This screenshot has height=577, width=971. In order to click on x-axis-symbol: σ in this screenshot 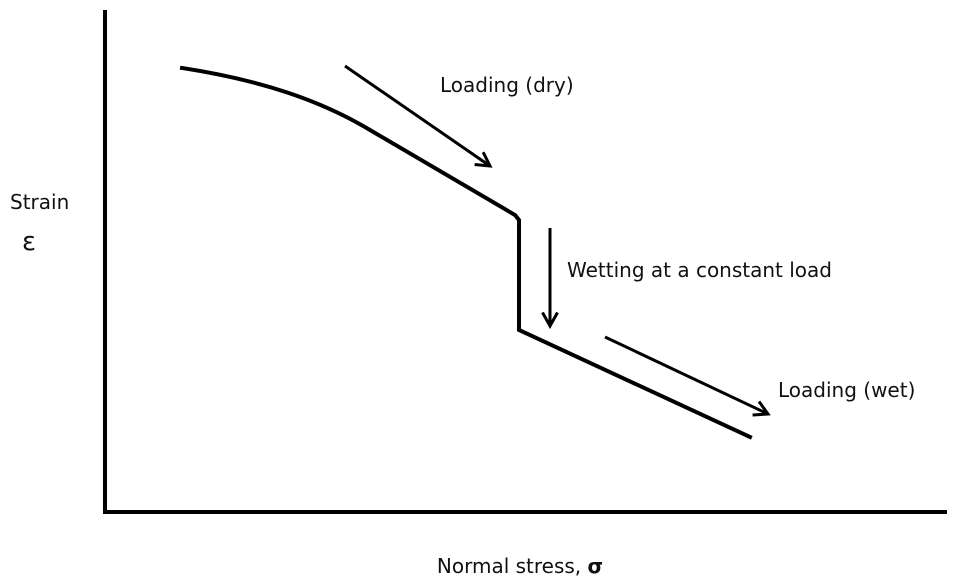, I will do `click(596, 565)`.